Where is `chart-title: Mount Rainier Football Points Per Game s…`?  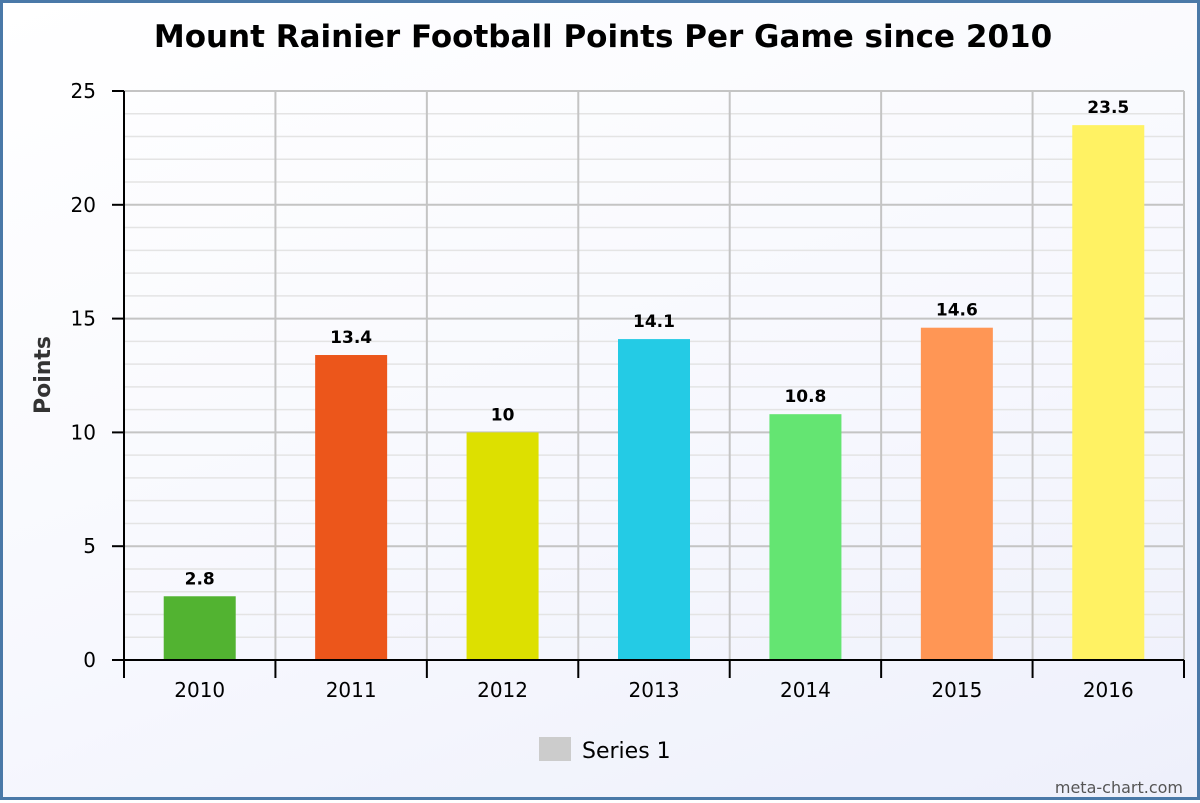
chart-title: Mount Rainier Football Points Per Game s… is located at coordinates (603, 37).